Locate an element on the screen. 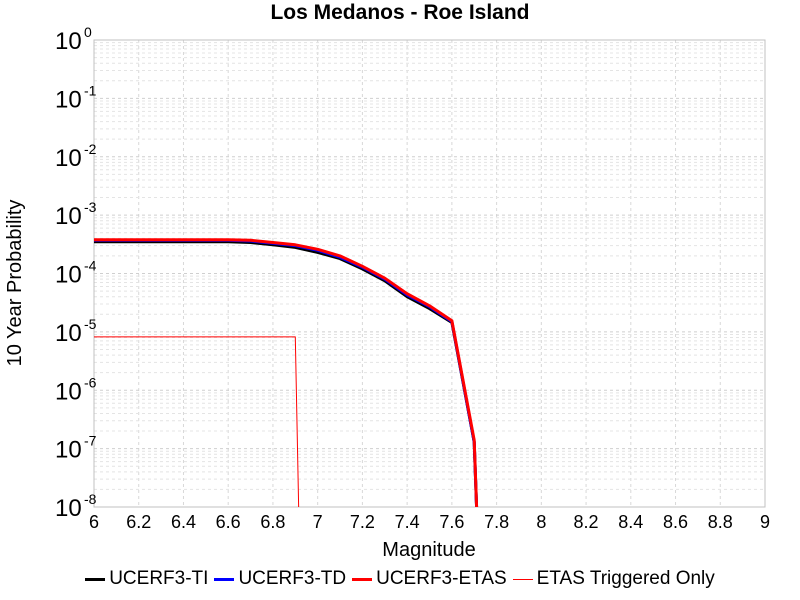 The width and height of the screenshot is (800, 600). y-tick-exponent: -8 is located at coordinates (90, 499).